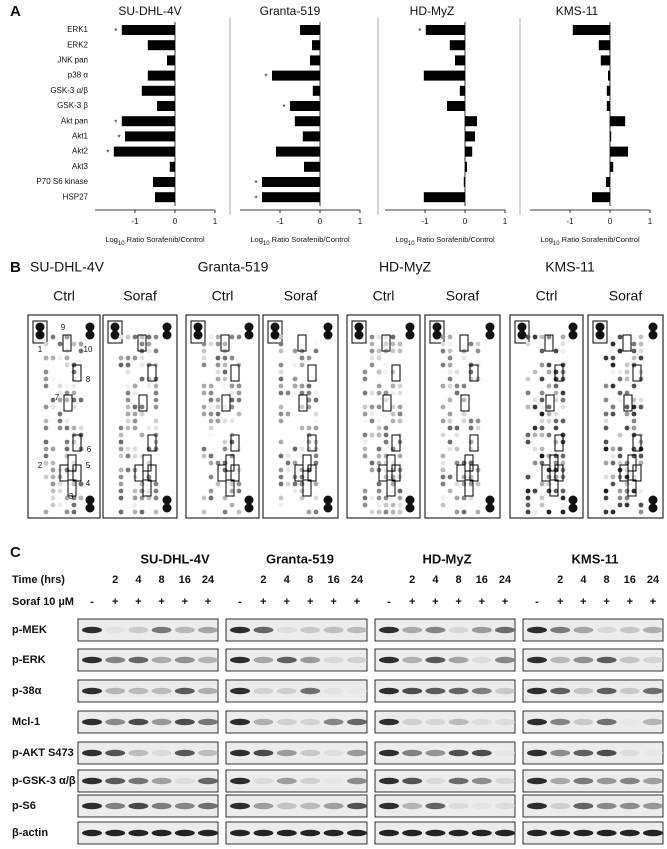 Image resolution: width=667 pixels, height=849 pixels. What do you see at coordinates (44, 781) in the screenshot?
I see `protein-label: p-GSK-3 α/β` at bounding box center [44, 781].